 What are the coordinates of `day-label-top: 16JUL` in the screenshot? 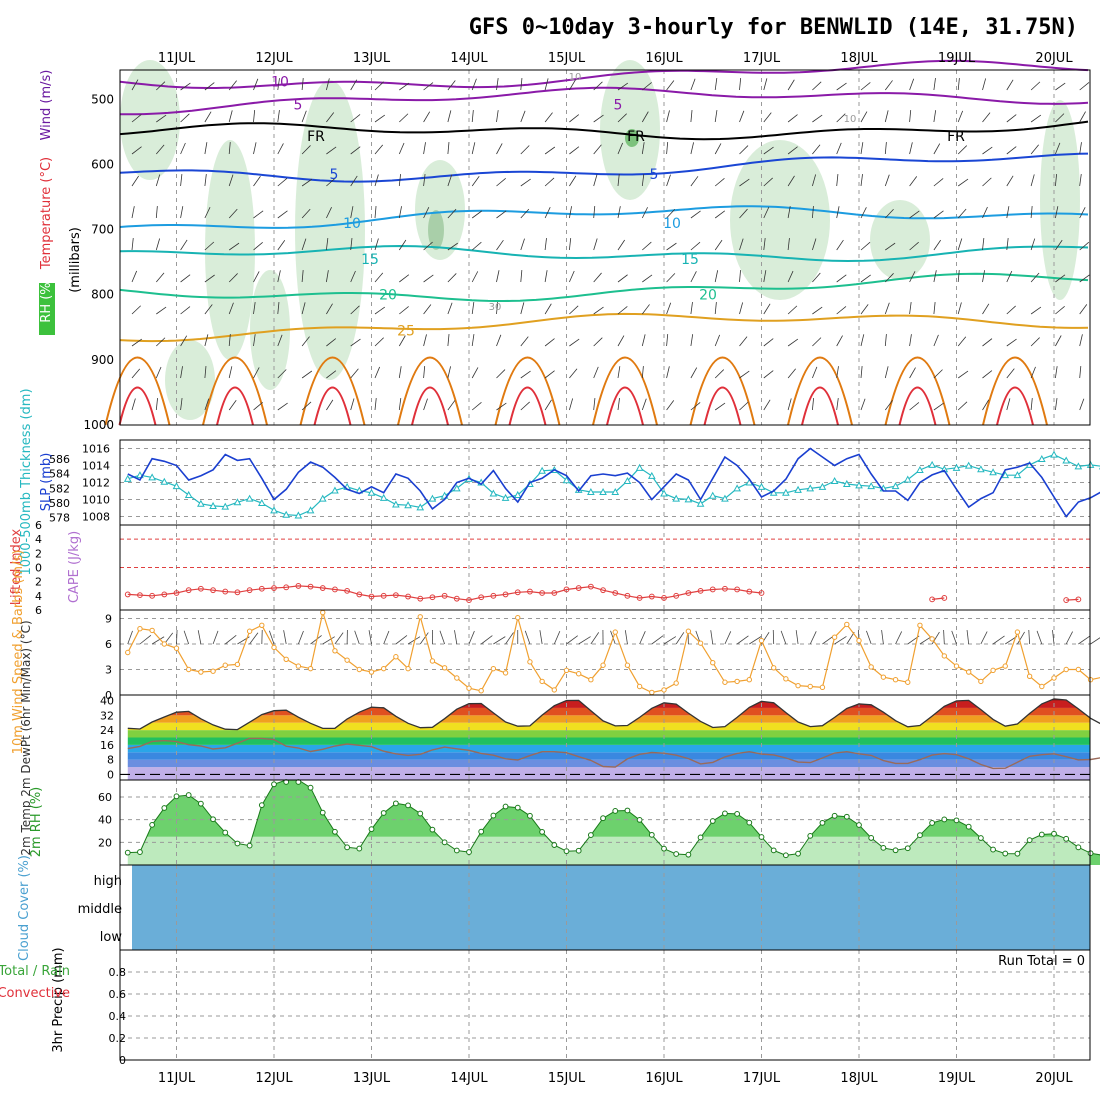 It's located at (664, 58).